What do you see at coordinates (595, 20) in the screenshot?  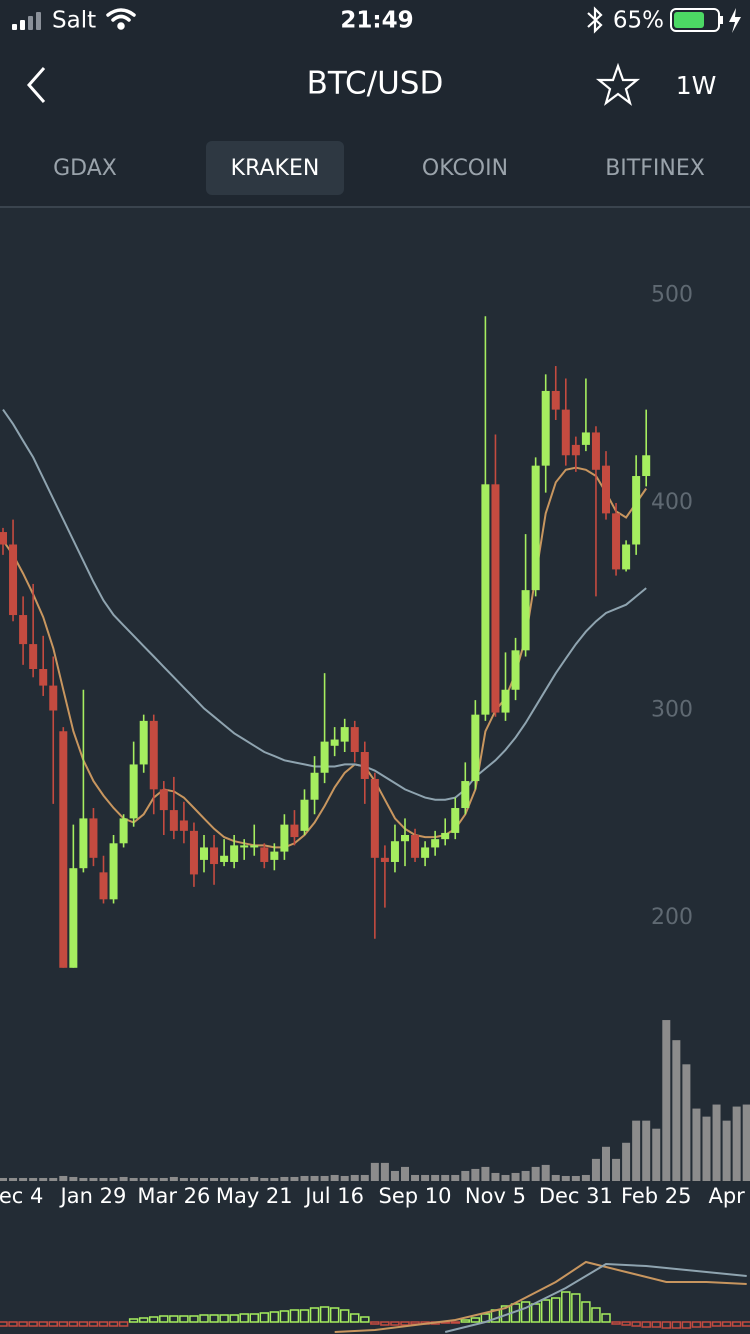 I see `bluetooth-icon` at bounding box center [595, 20].